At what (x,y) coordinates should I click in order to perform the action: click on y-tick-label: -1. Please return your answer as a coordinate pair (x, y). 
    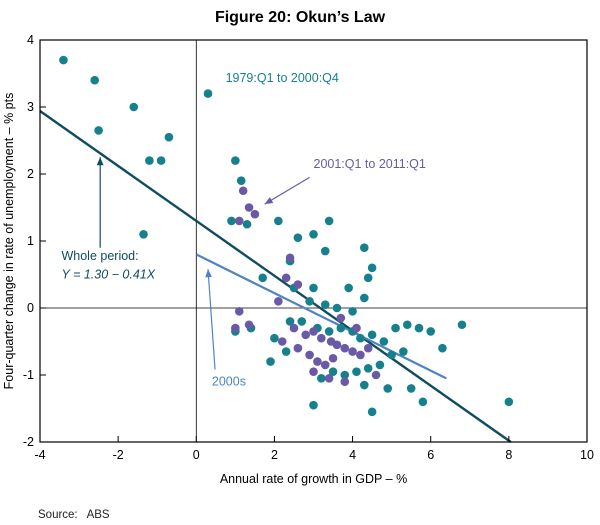
    Looking at the image, I should click on (28, 375).